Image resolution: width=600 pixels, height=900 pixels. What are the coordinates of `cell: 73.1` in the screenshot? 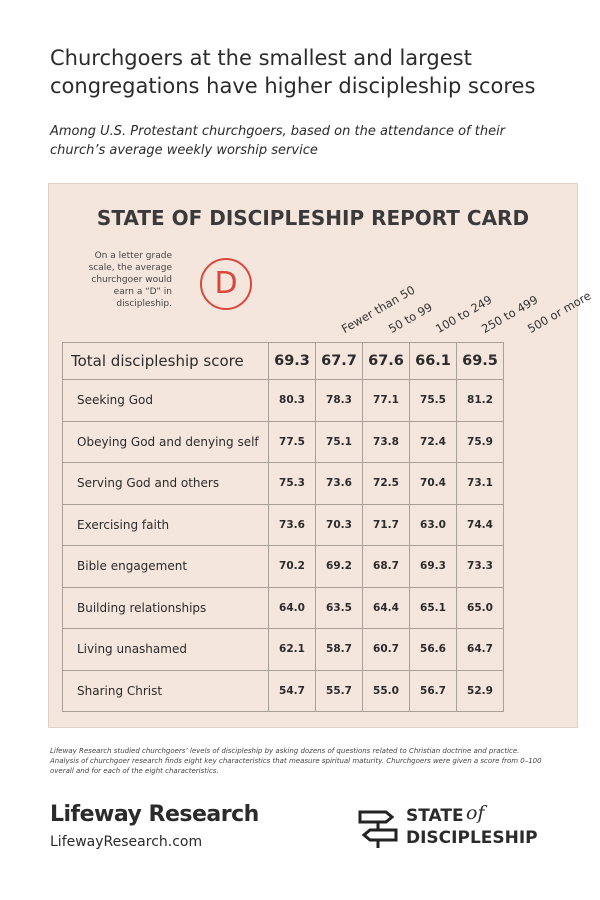 It's located at (480, 483).